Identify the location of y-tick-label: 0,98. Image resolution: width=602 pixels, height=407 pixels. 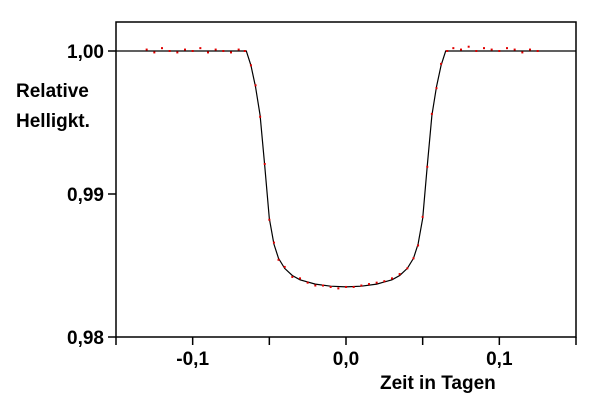
(85, 338).